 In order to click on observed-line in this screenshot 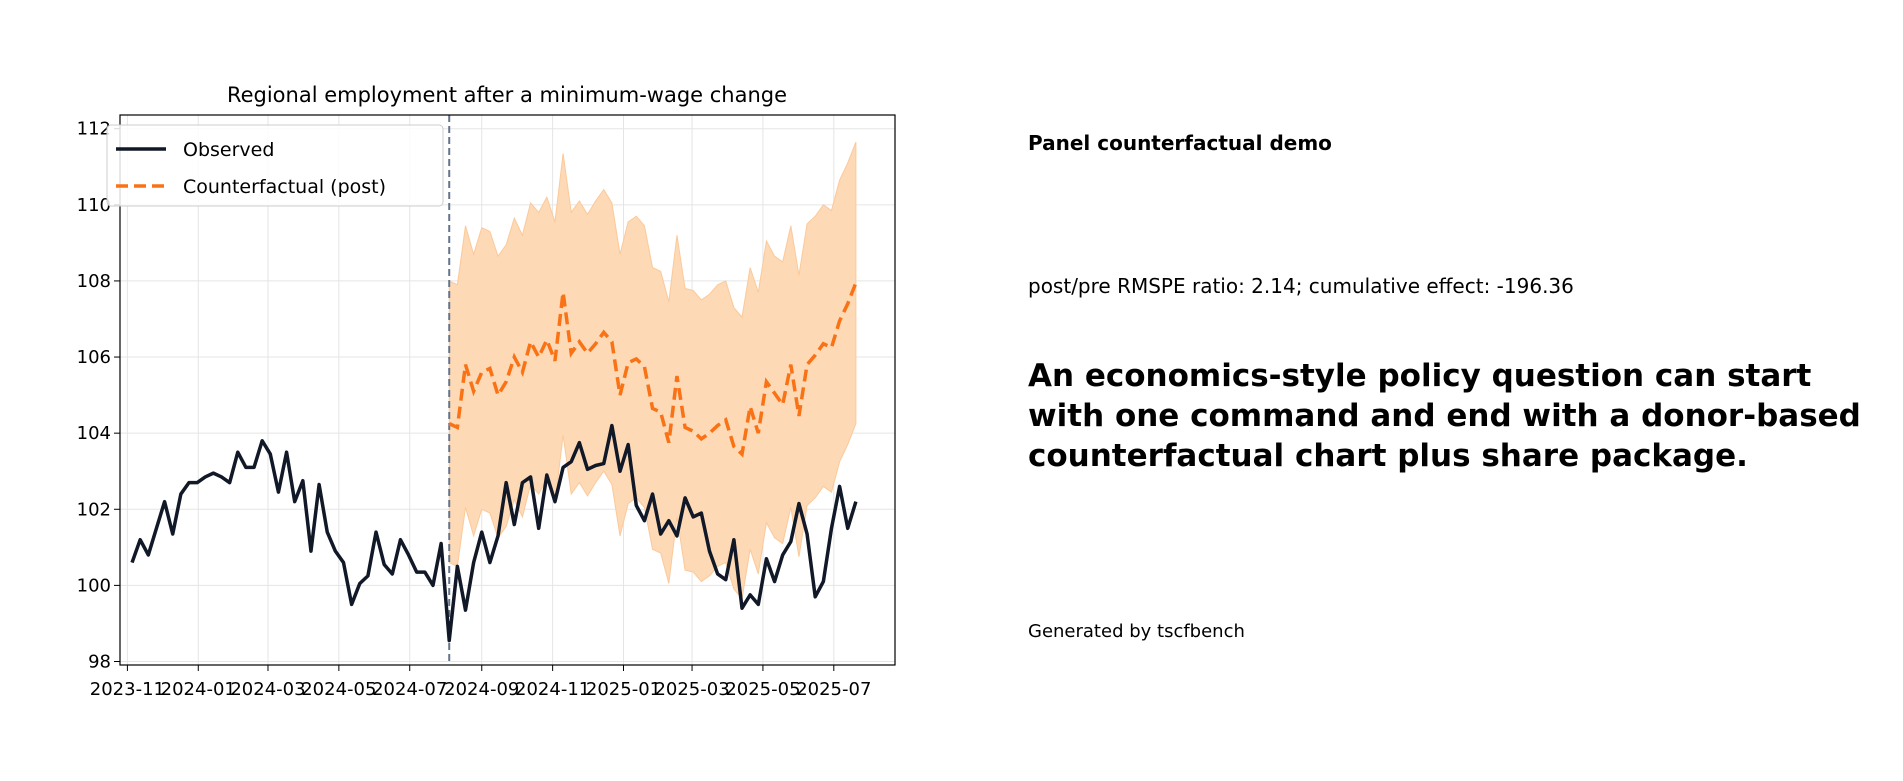, I will do `click(494, 533)`.